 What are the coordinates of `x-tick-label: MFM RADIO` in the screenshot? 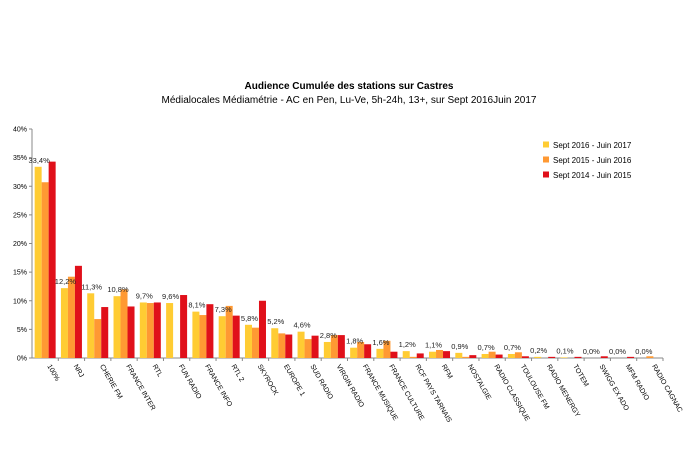 It's located at (637, 383).